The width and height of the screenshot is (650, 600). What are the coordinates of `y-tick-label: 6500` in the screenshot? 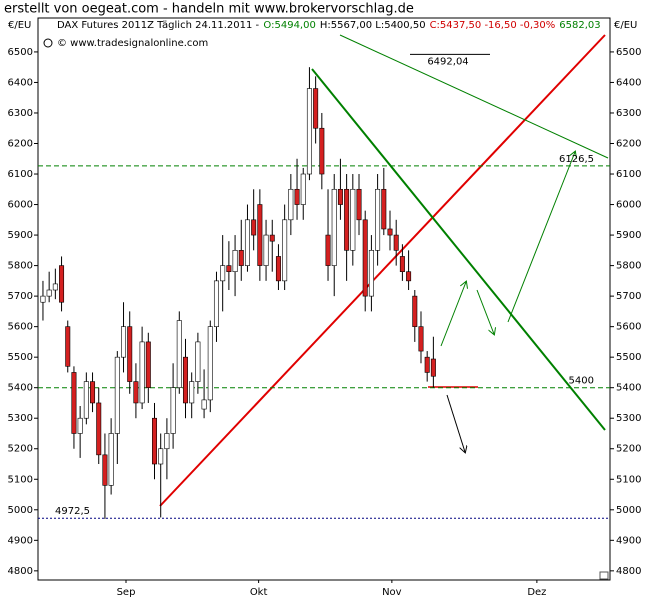 It's located at (20, 52).